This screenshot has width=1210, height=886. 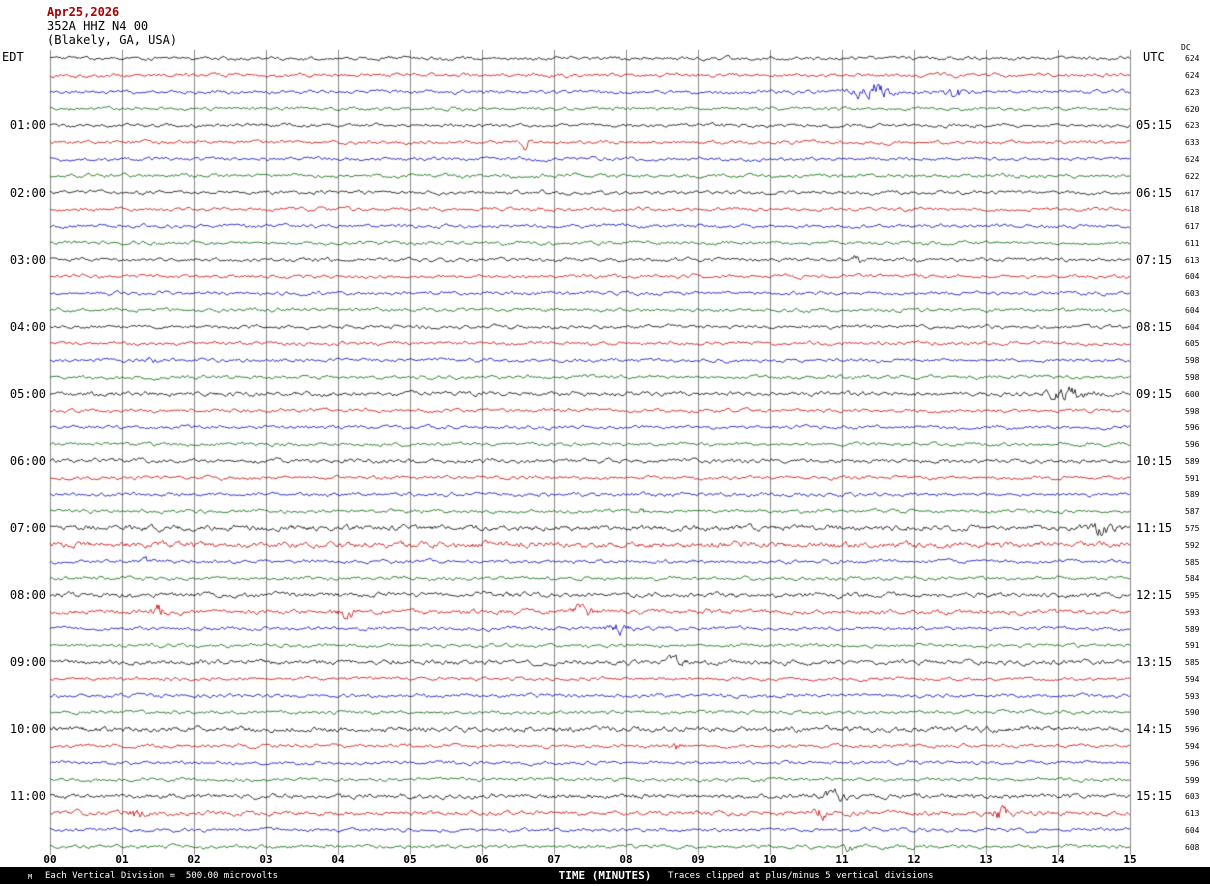 What do you see at coordinates (1192, 780) in the screenshot?
I see `dc-value: 599` at bounding box center [1192, 780].